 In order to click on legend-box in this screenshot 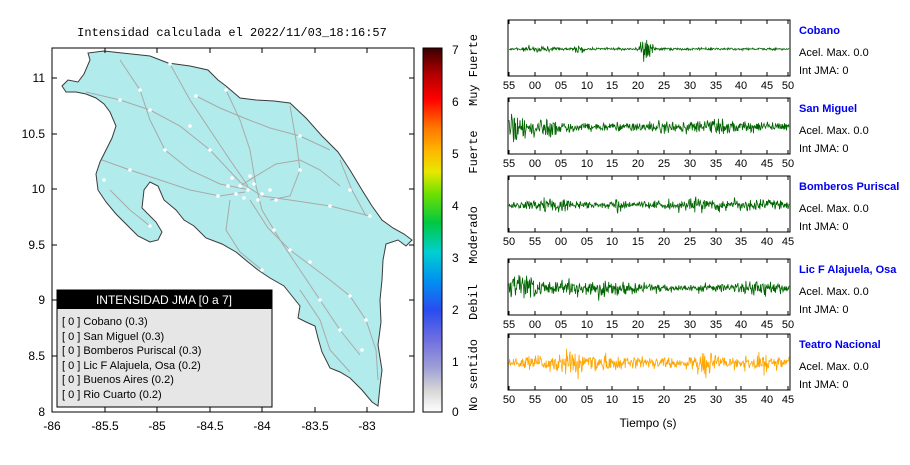, I will do `click(164, 348)`.